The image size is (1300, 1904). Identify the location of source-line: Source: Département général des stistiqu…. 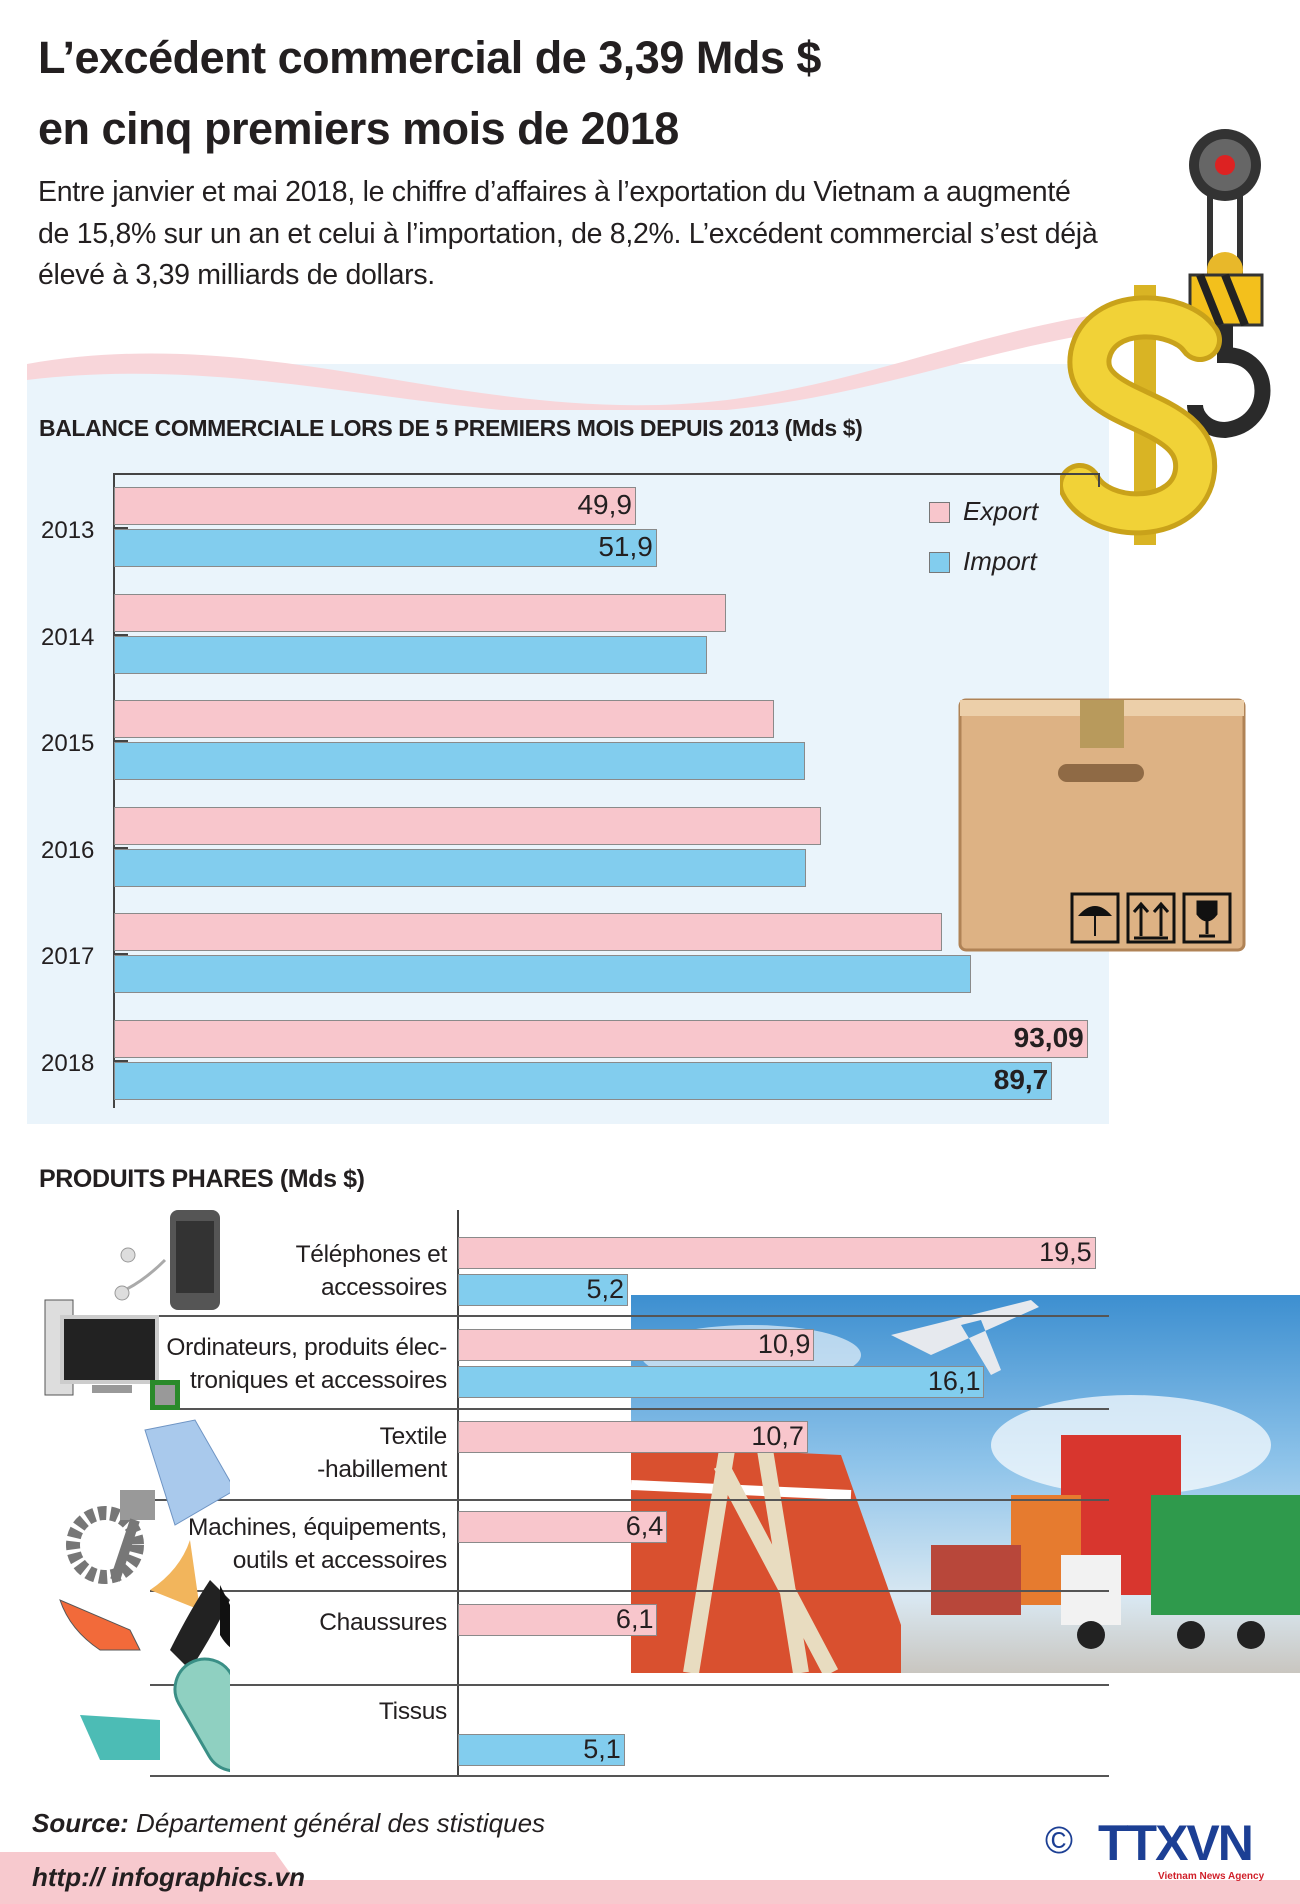
(288, 1823).